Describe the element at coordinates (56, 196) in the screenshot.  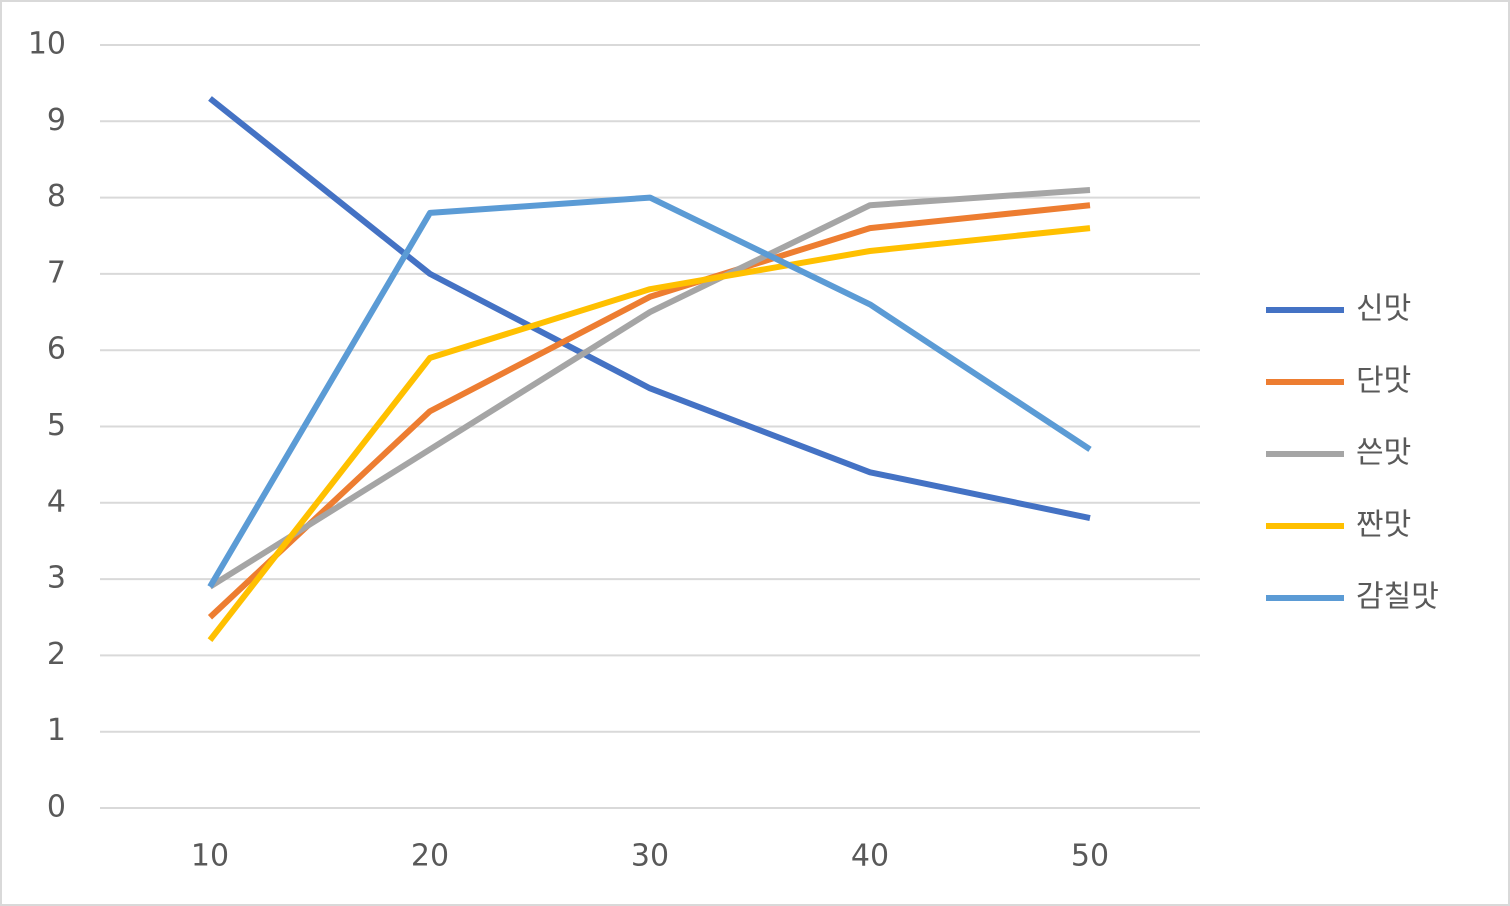
I see `y-tick-label: 8` at that location.